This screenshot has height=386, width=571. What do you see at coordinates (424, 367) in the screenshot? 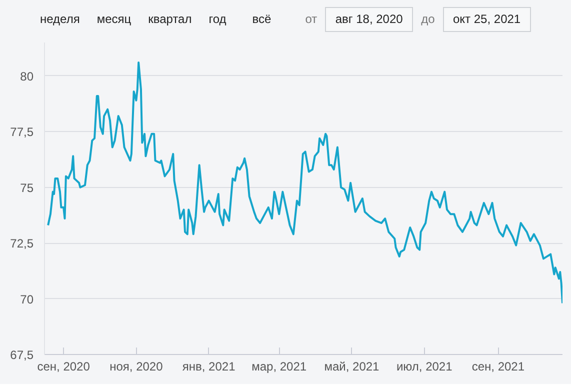
I see `x-tick-label: июл, 2021` at bounding box center [424, 367].